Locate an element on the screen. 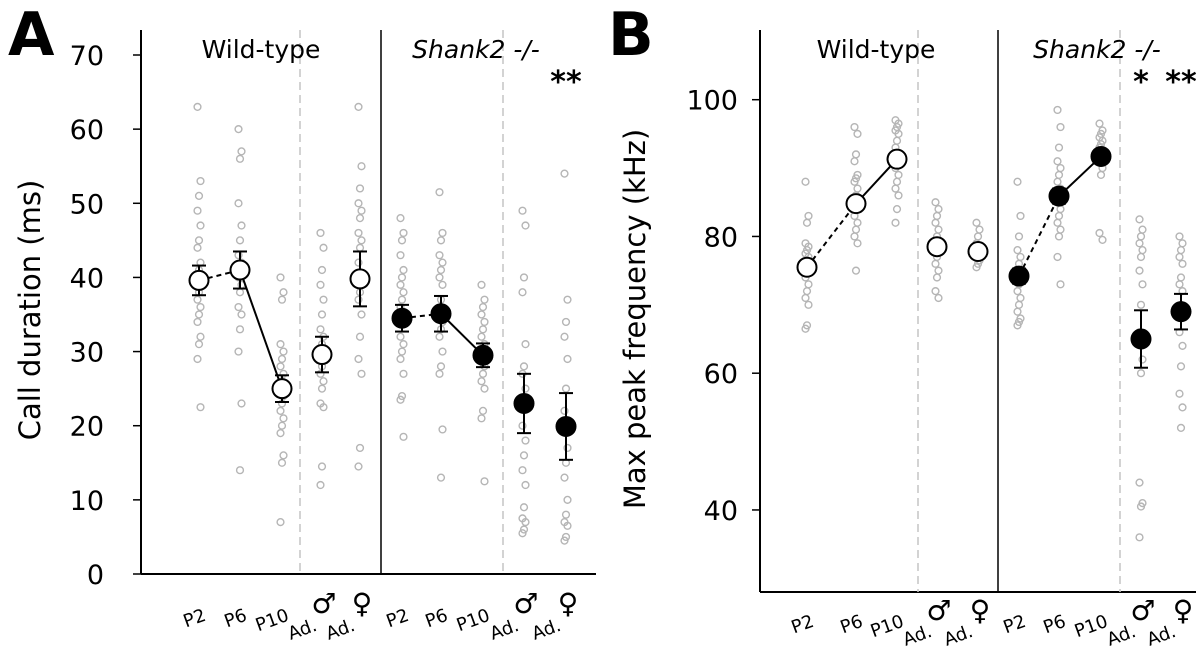  category-label: P10 is located at coordinates (473, 620).